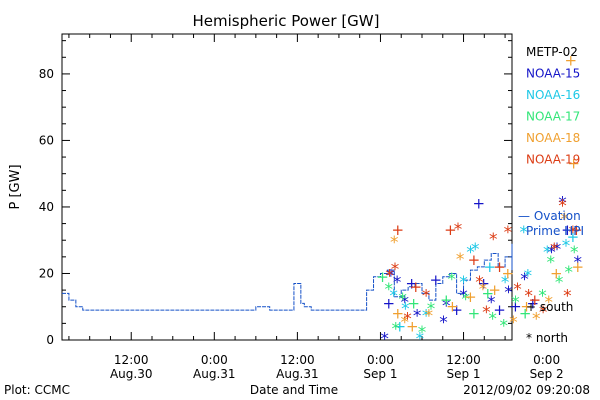  I want to click on x-axis-label: Date and Time, so click(294, 390).